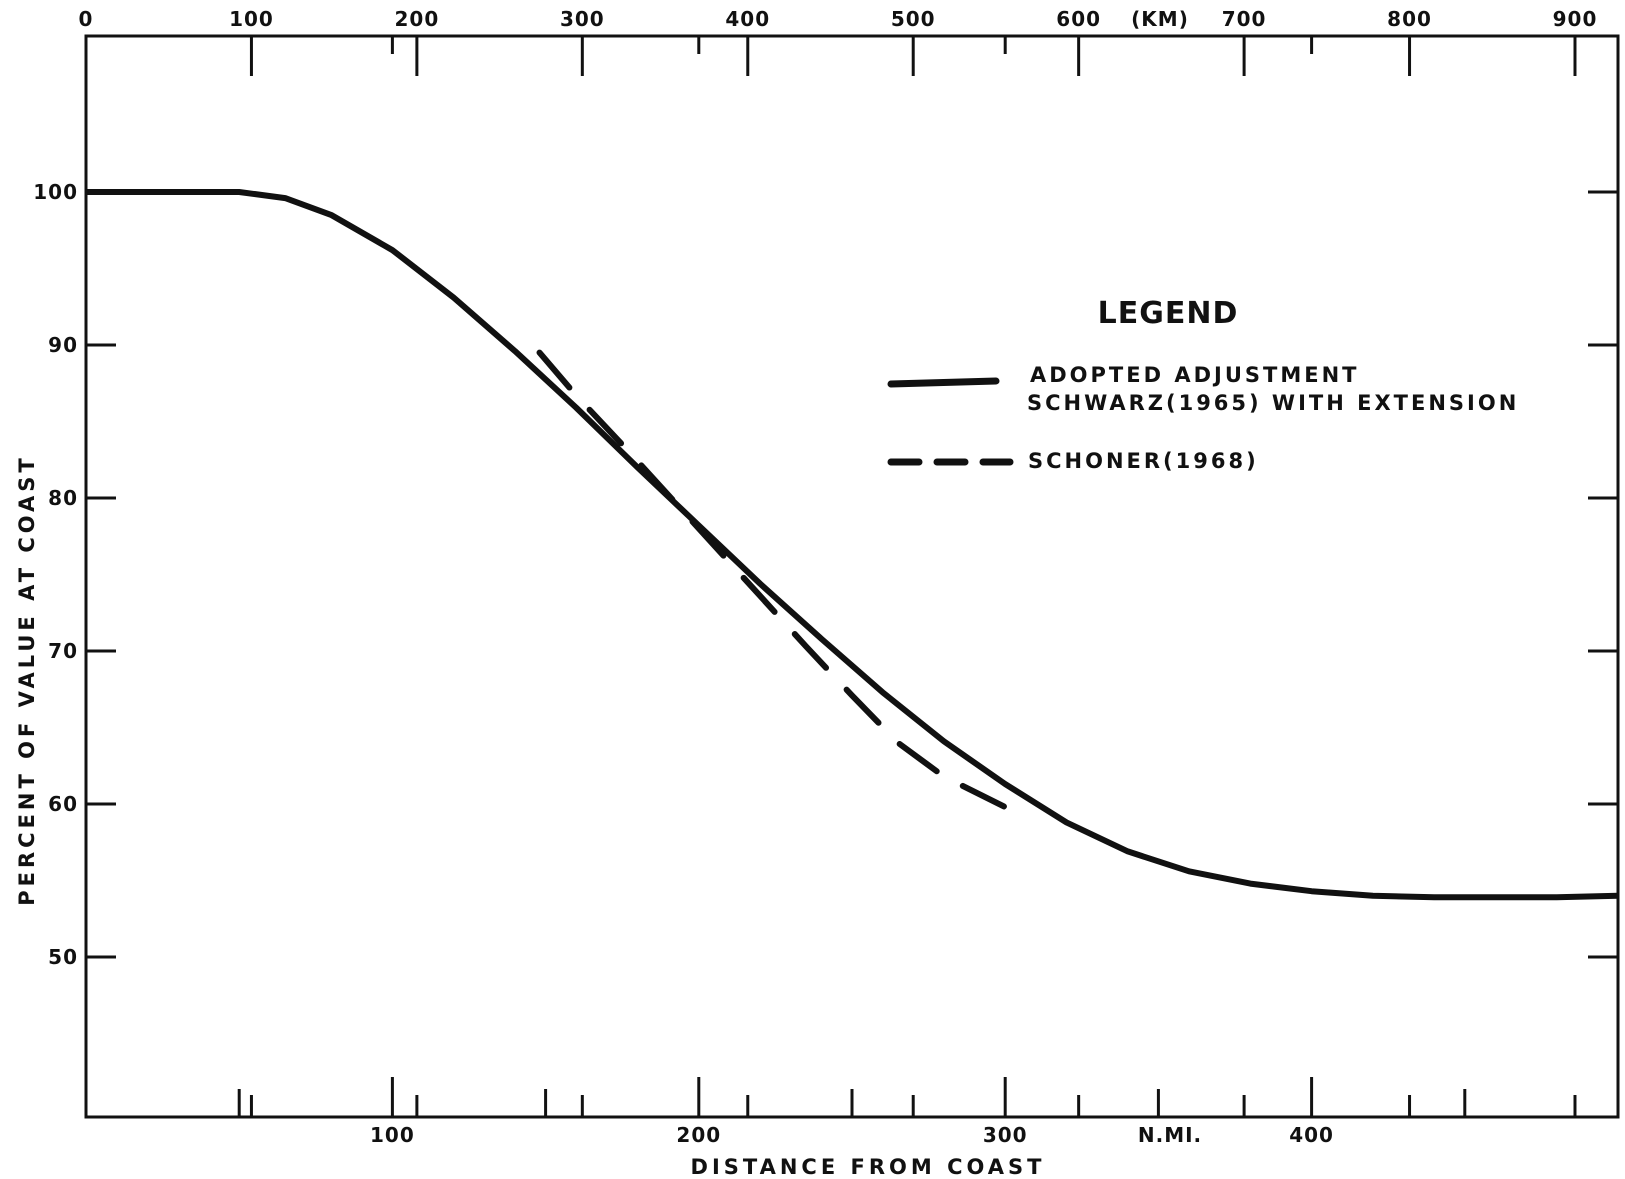  I want to click on series-line-schoner-1968, so click(772, 580).